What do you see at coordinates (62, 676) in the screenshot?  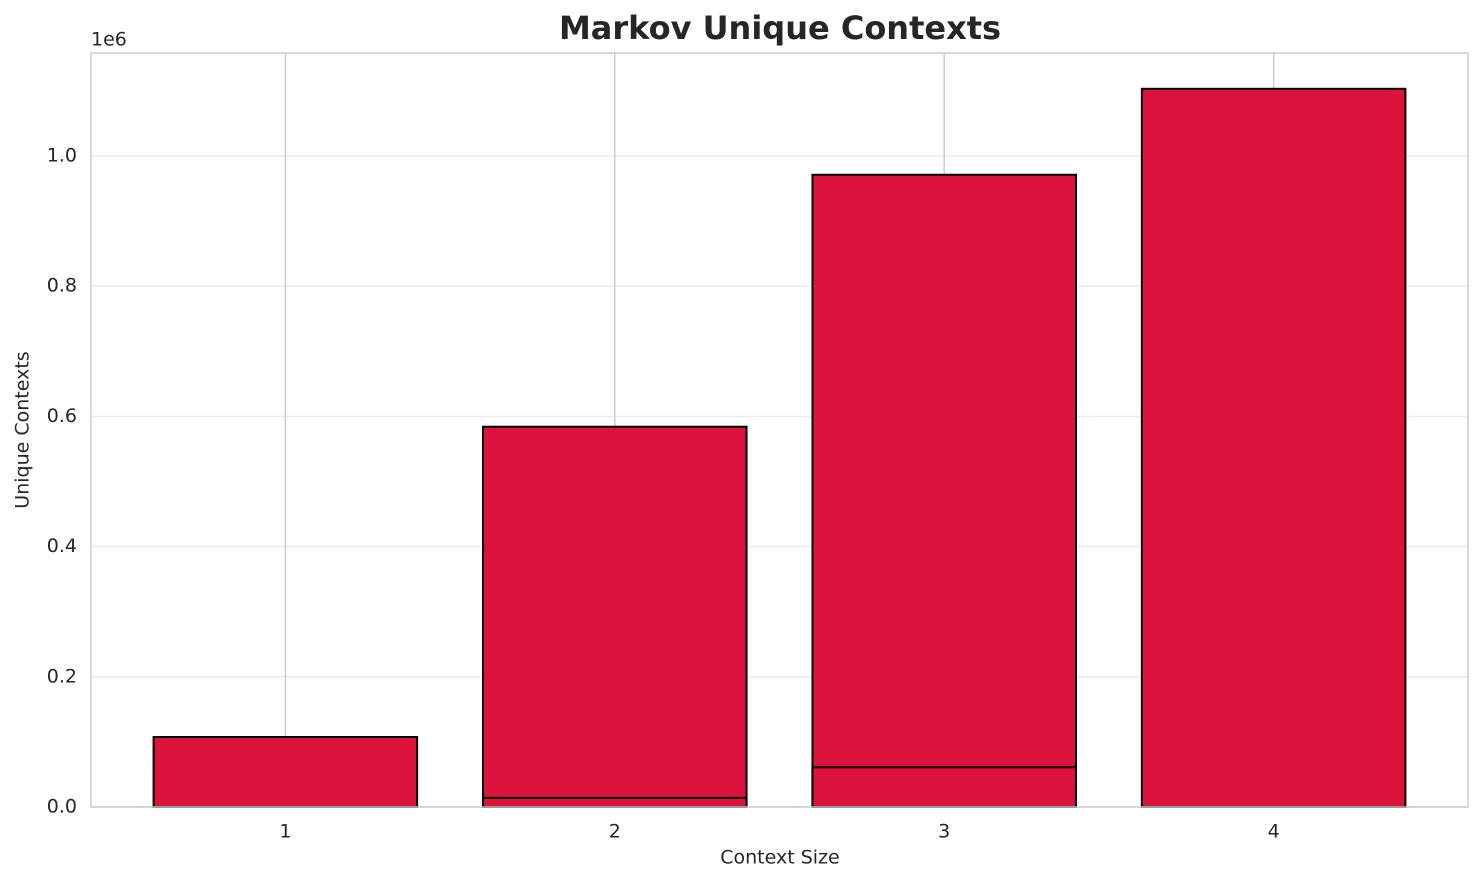 I see `y-tick-label: 0.2` at bounding box center [62, 676].